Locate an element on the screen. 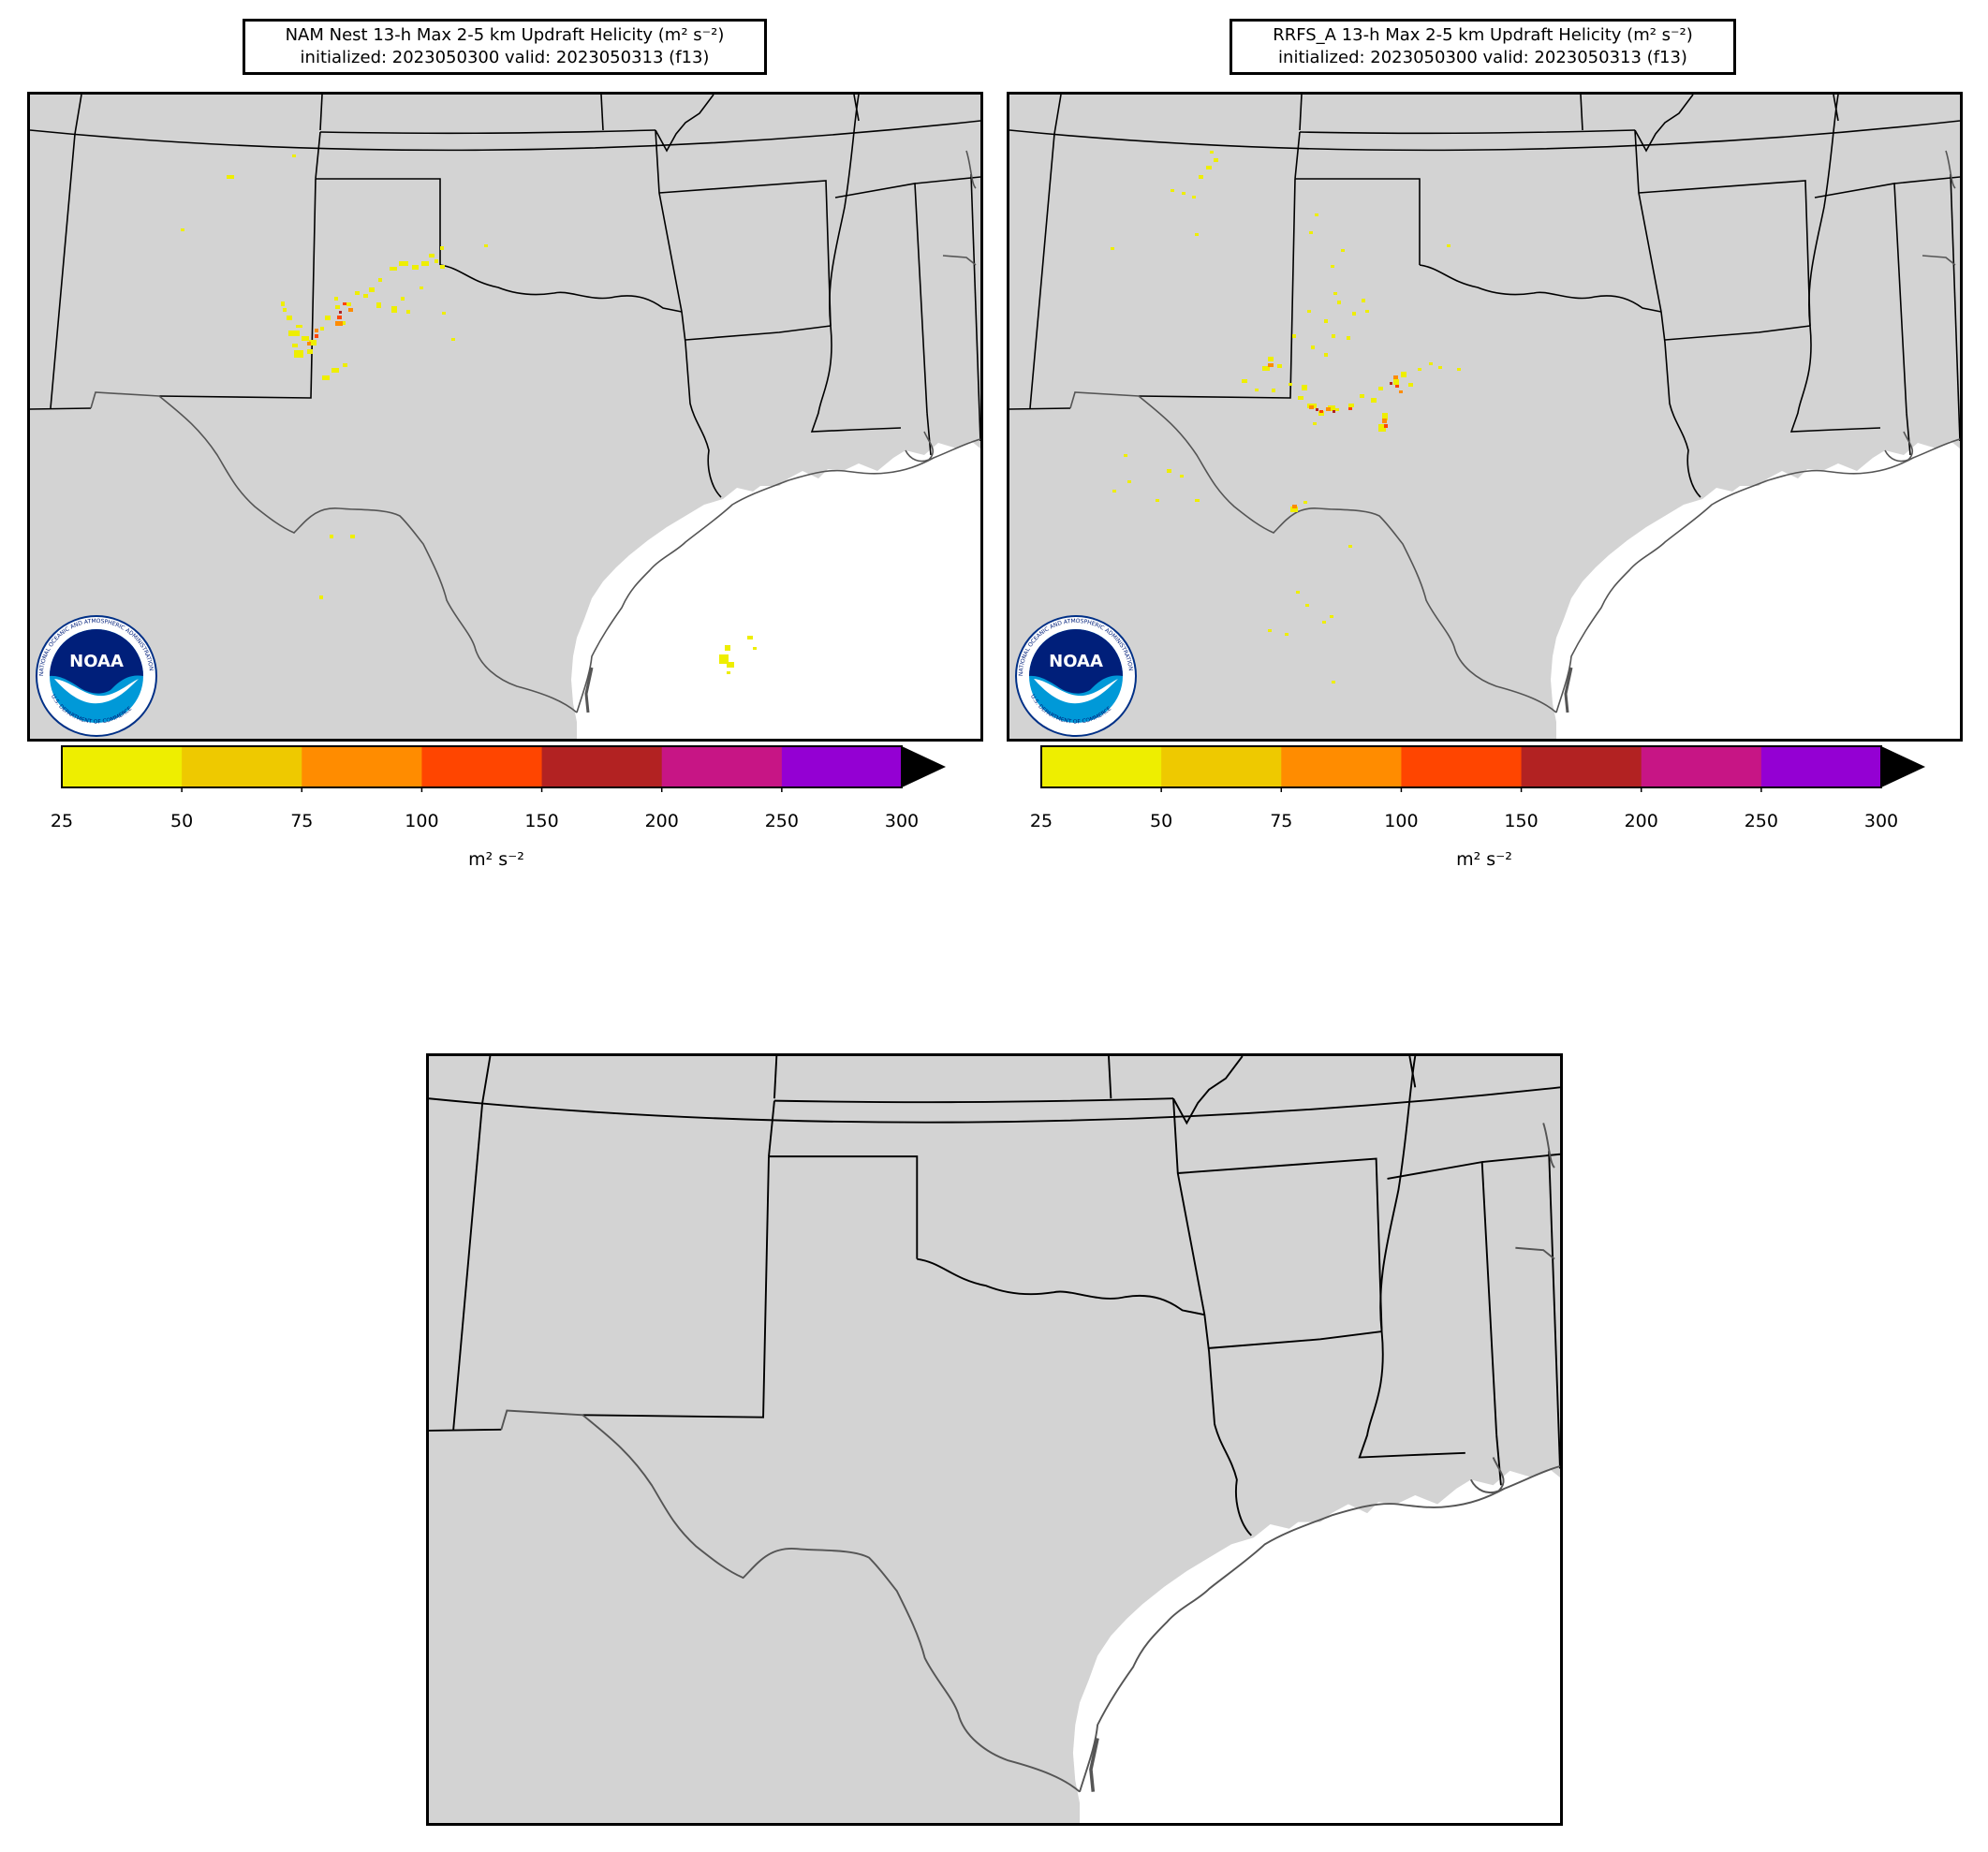  rrfs-colorbar-swatches is located at coordinates (1461, 769).